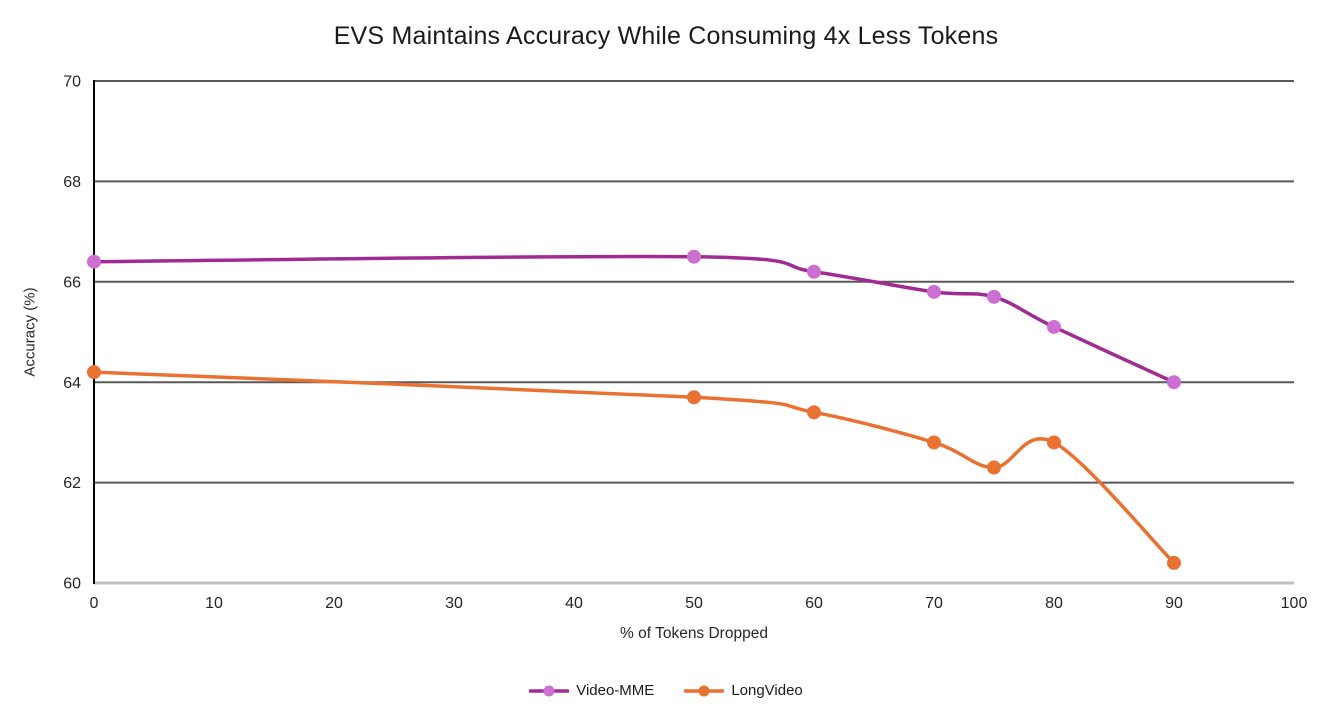 The height and width of the screenshot is (725, 1332). Describe the element at coordinates (72, 282) in the screenshot. I see `y-tick-label: 66` at that location.